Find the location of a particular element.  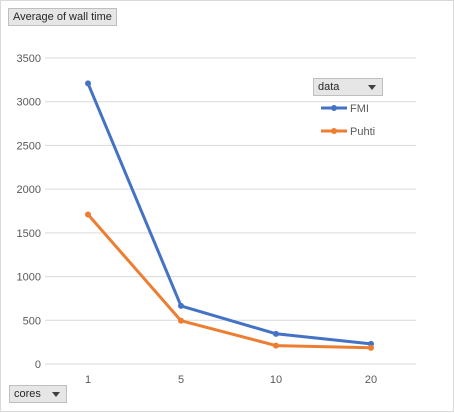

axis-field-label: cores is located at coordinates (27, 394).